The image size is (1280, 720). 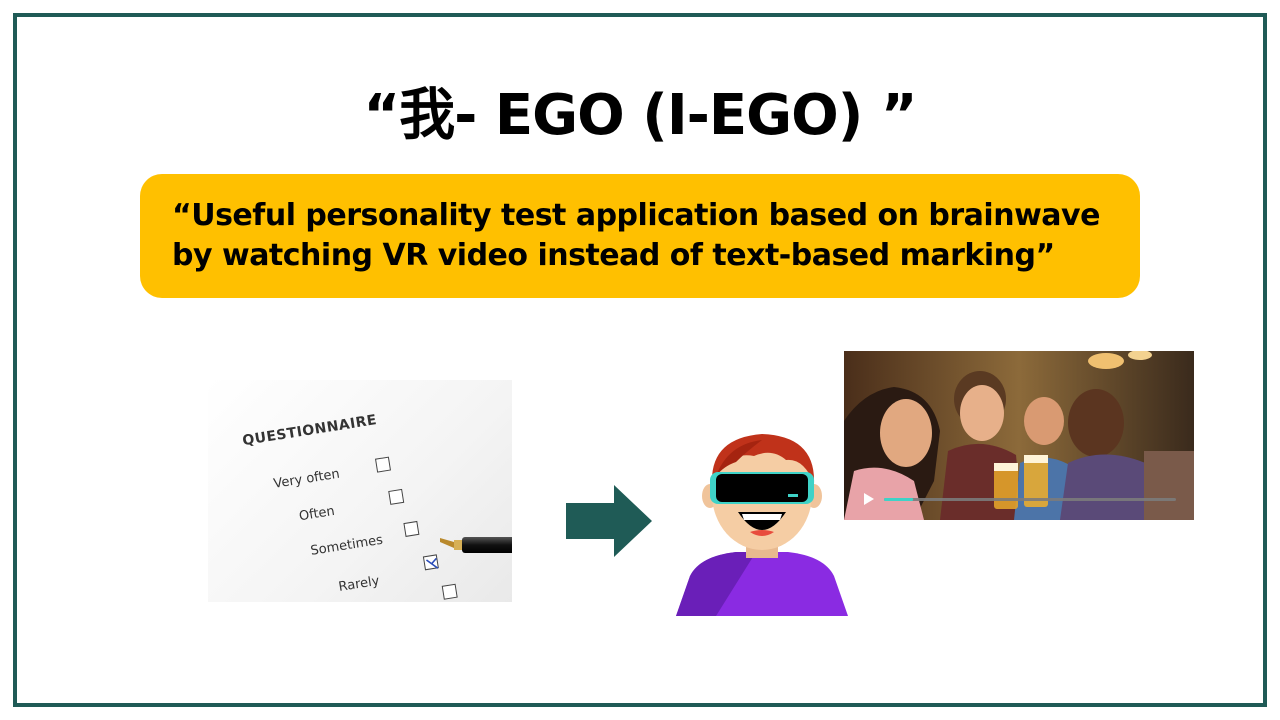 What do you see at coordinates (869, 499) in the screenshot?
I see `play-icon` at bounding box center [869, 499].